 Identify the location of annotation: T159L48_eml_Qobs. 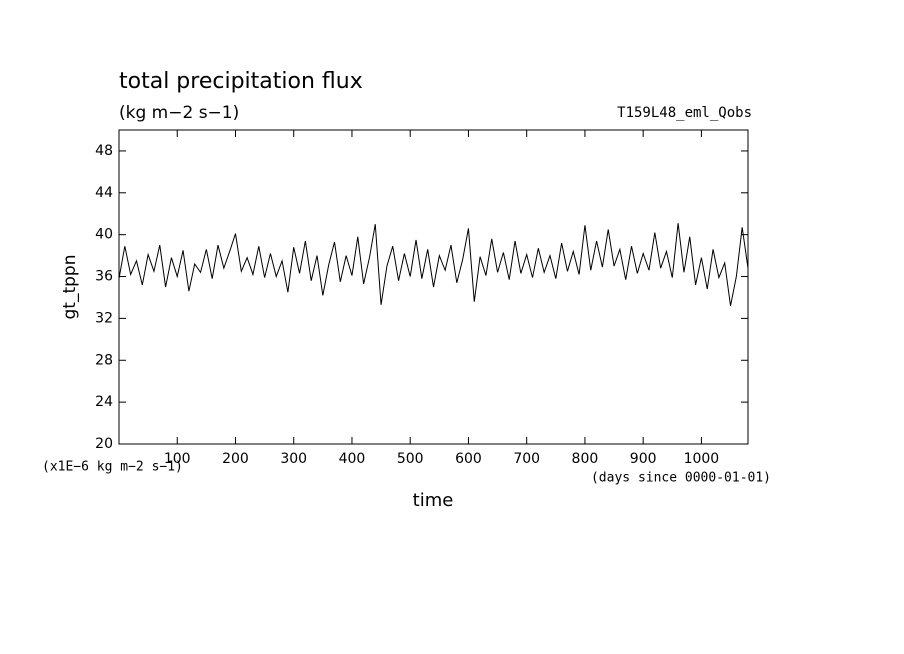
(684, 113).